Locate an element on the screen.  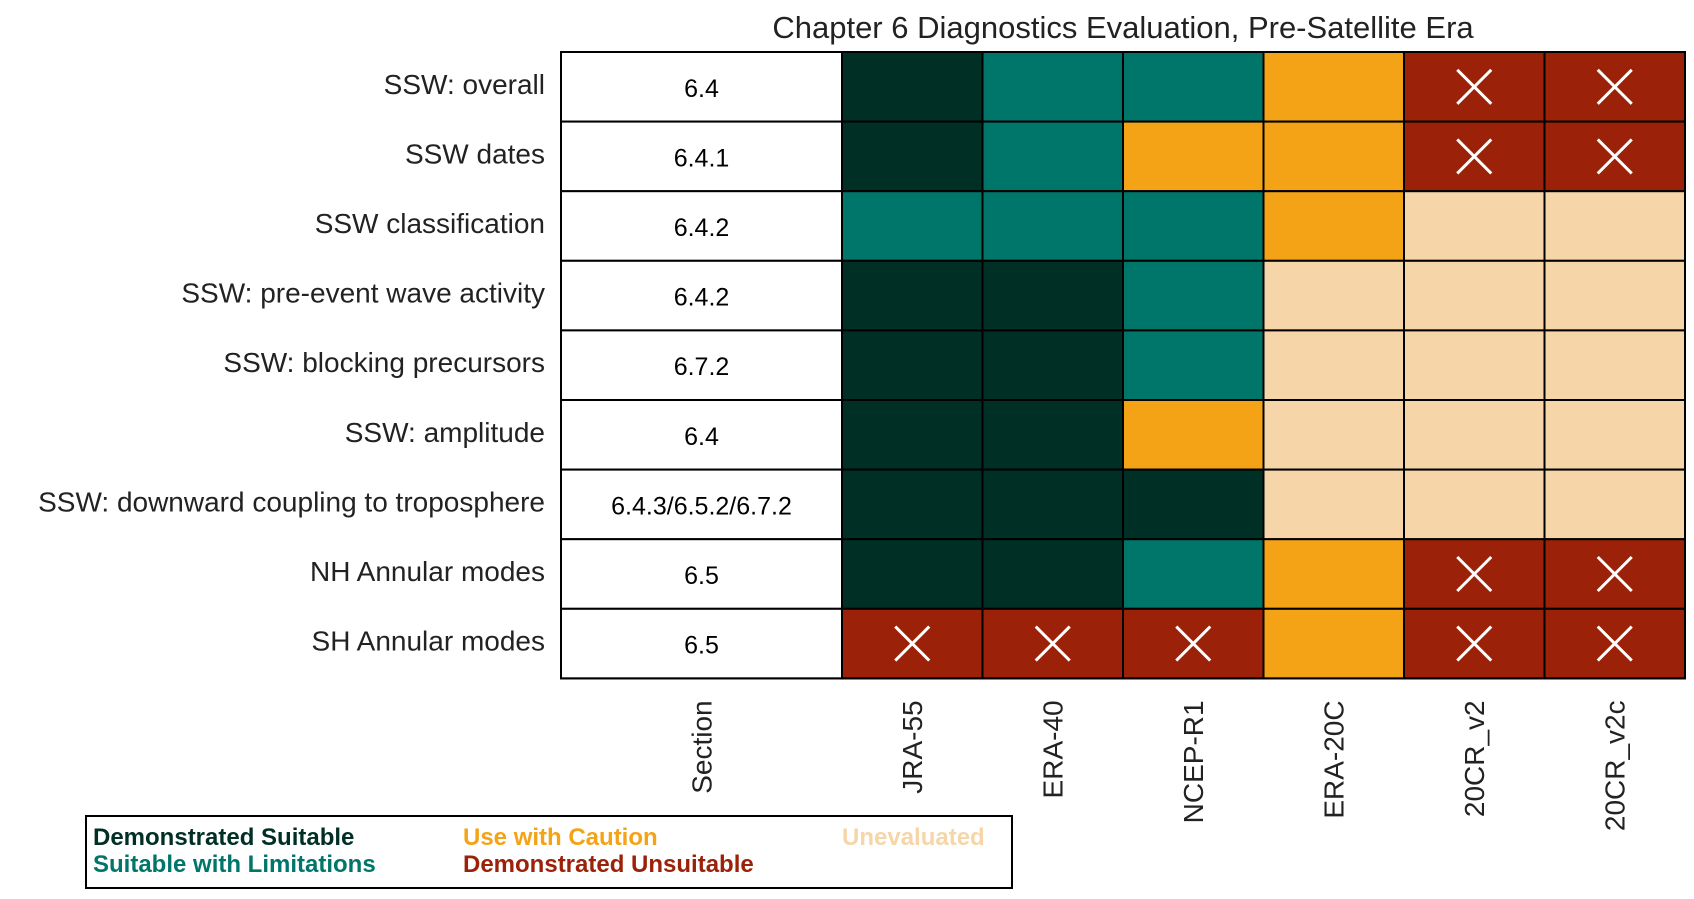
row-label: NH Annular modes is located at coordinates (427, 571).